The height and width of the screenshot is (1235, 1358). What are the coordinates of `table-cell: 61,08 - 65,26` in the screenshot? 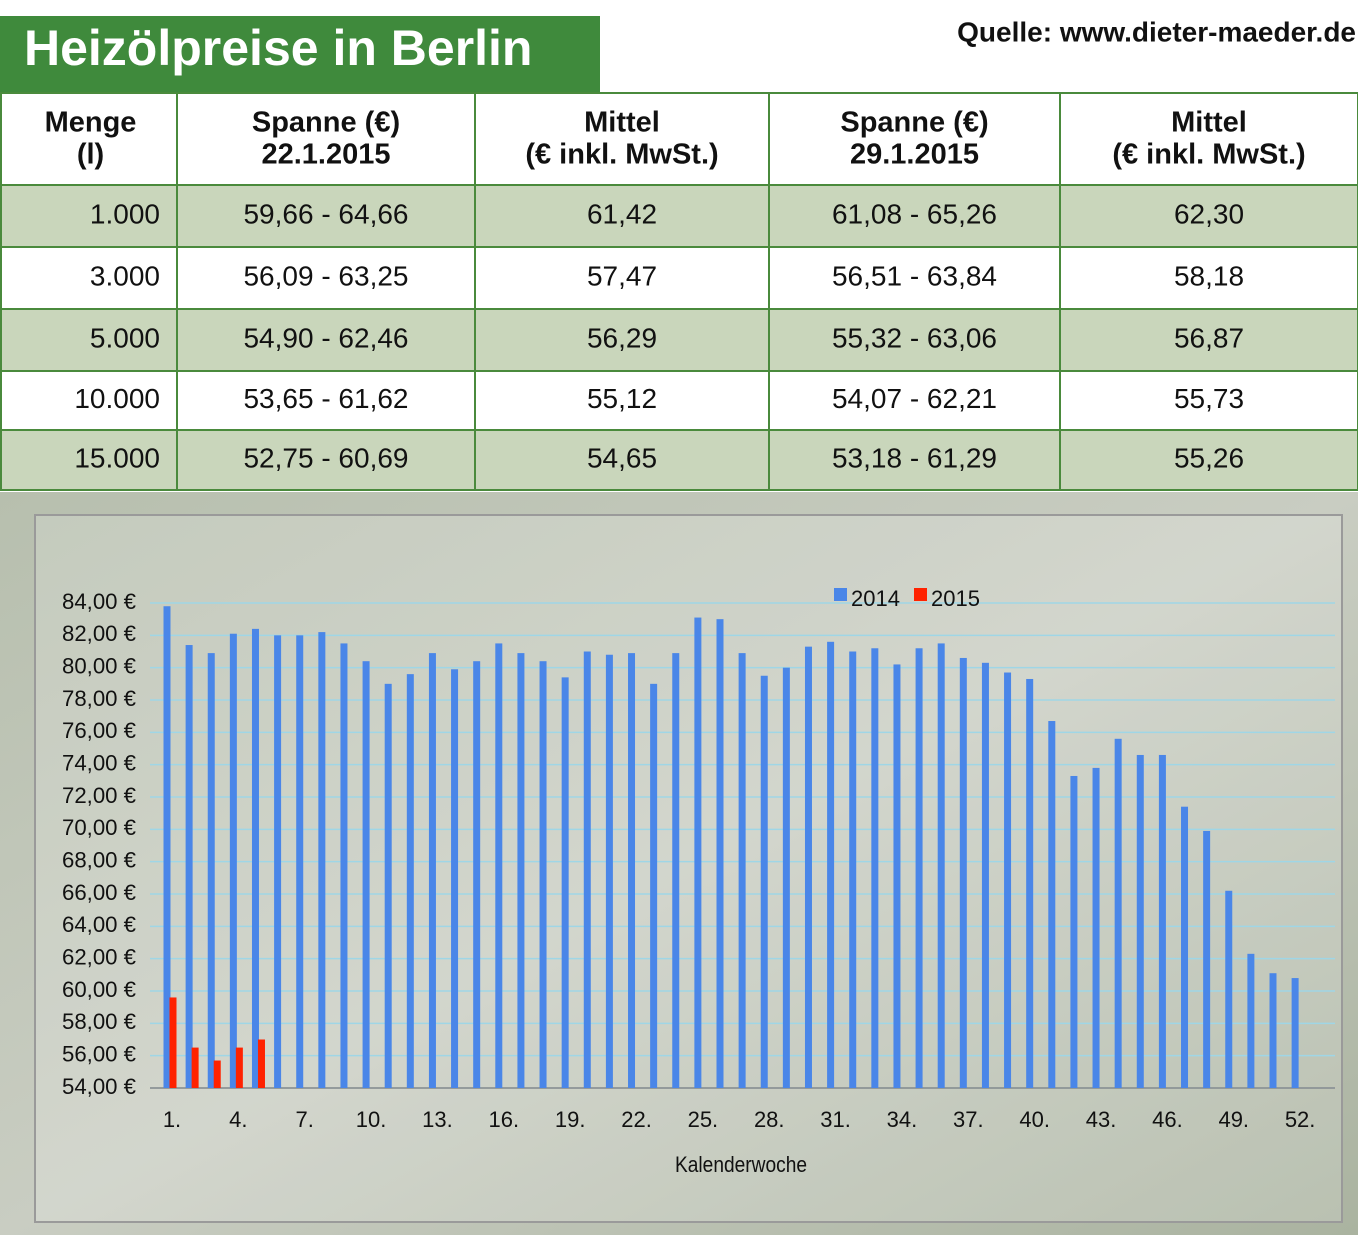 It's located at (914, 213).